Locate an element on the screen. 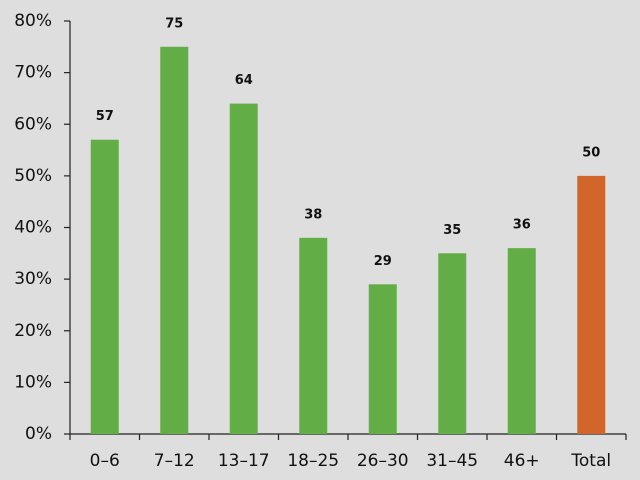 This screenshot has width=640, height=480. value-label: 35 is located at coordinates (452, 230).